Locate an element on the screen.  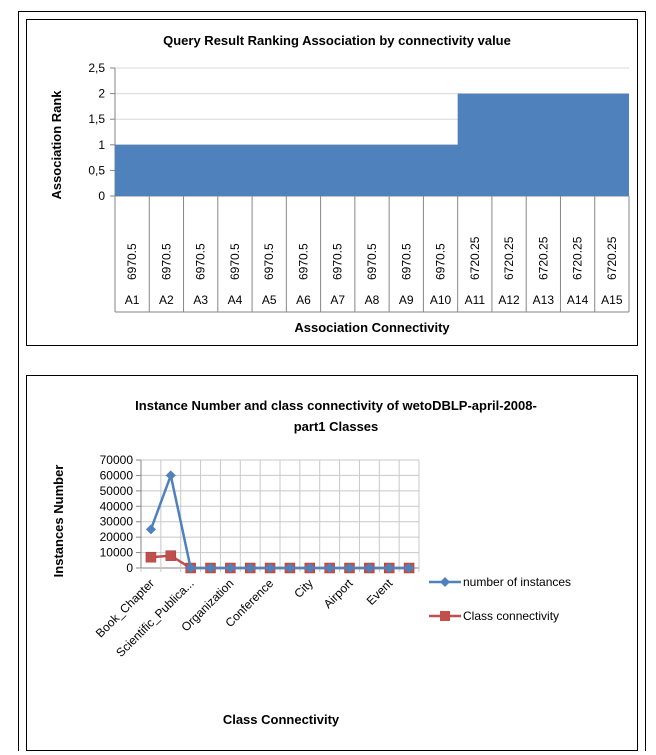
legend-marker-connectivity is located at coordinates (445, 616).